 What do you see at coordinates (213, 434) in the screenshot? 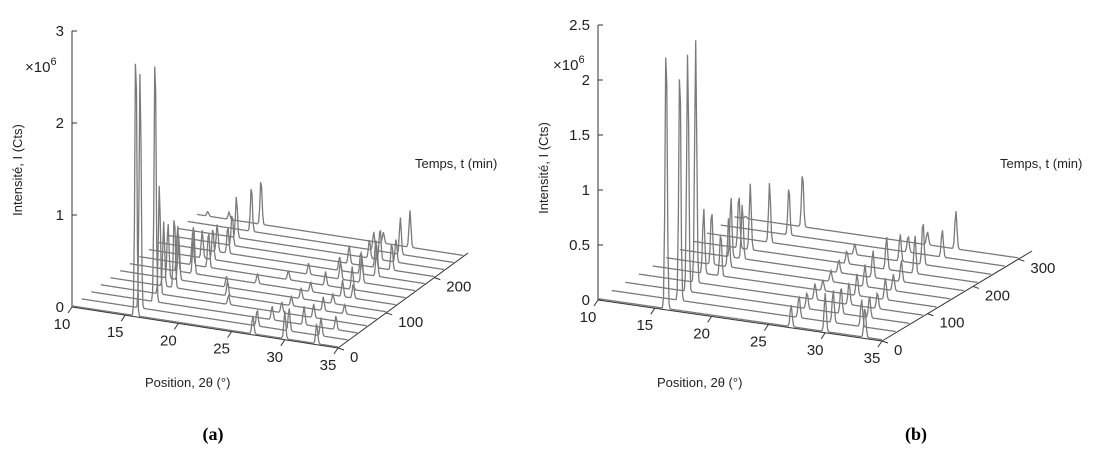
I see `panel-caption: (a)` at bounding box center [213, 434].